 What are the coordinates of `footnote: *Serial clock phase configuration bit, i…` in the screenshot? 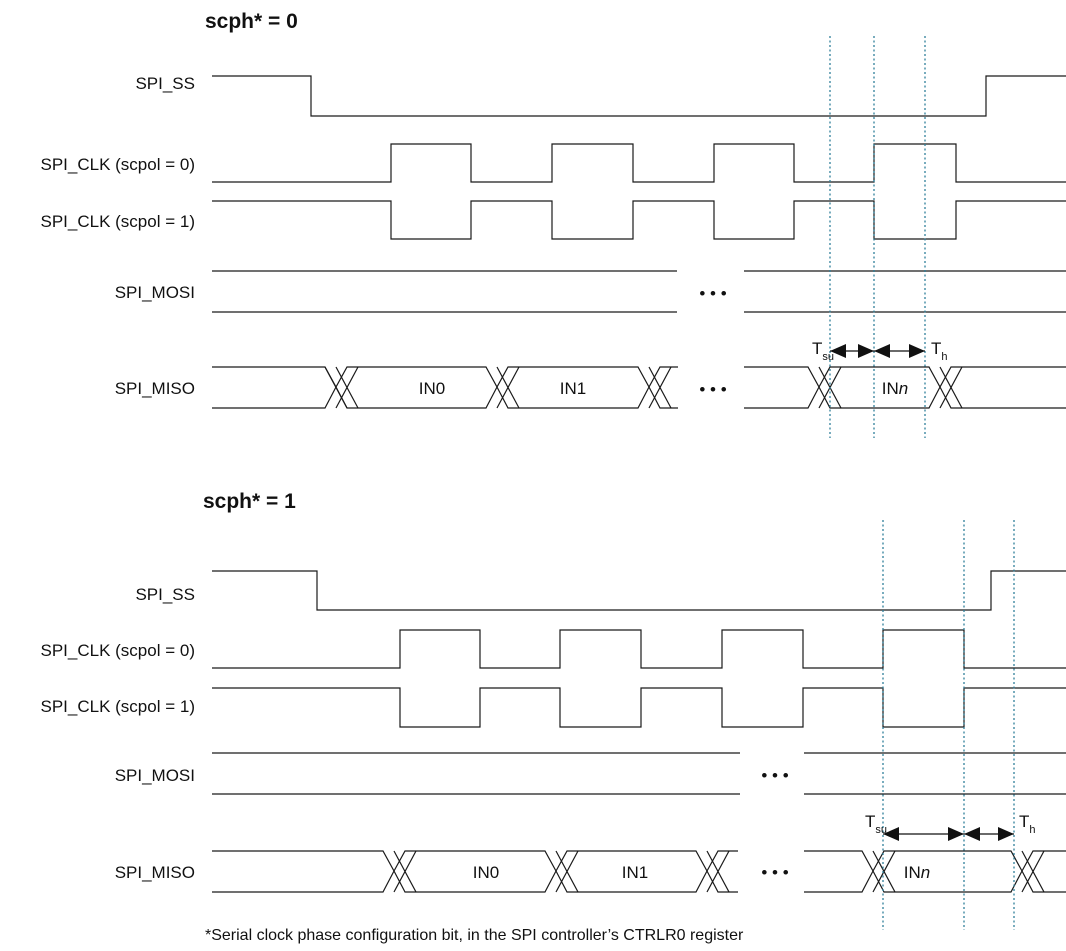 It's located at (474, 935).